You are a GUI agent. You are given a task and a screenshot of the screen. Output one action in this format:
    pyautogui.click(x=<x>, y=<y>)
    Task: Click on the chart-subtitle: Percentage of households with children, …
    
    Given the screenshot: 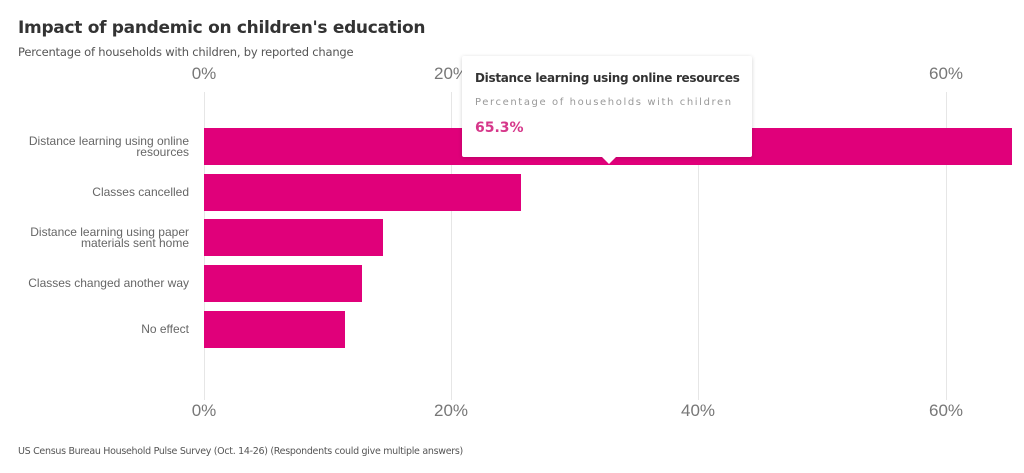 What is the action you would take?
    pyautogui.click(x=186, y=52)
    